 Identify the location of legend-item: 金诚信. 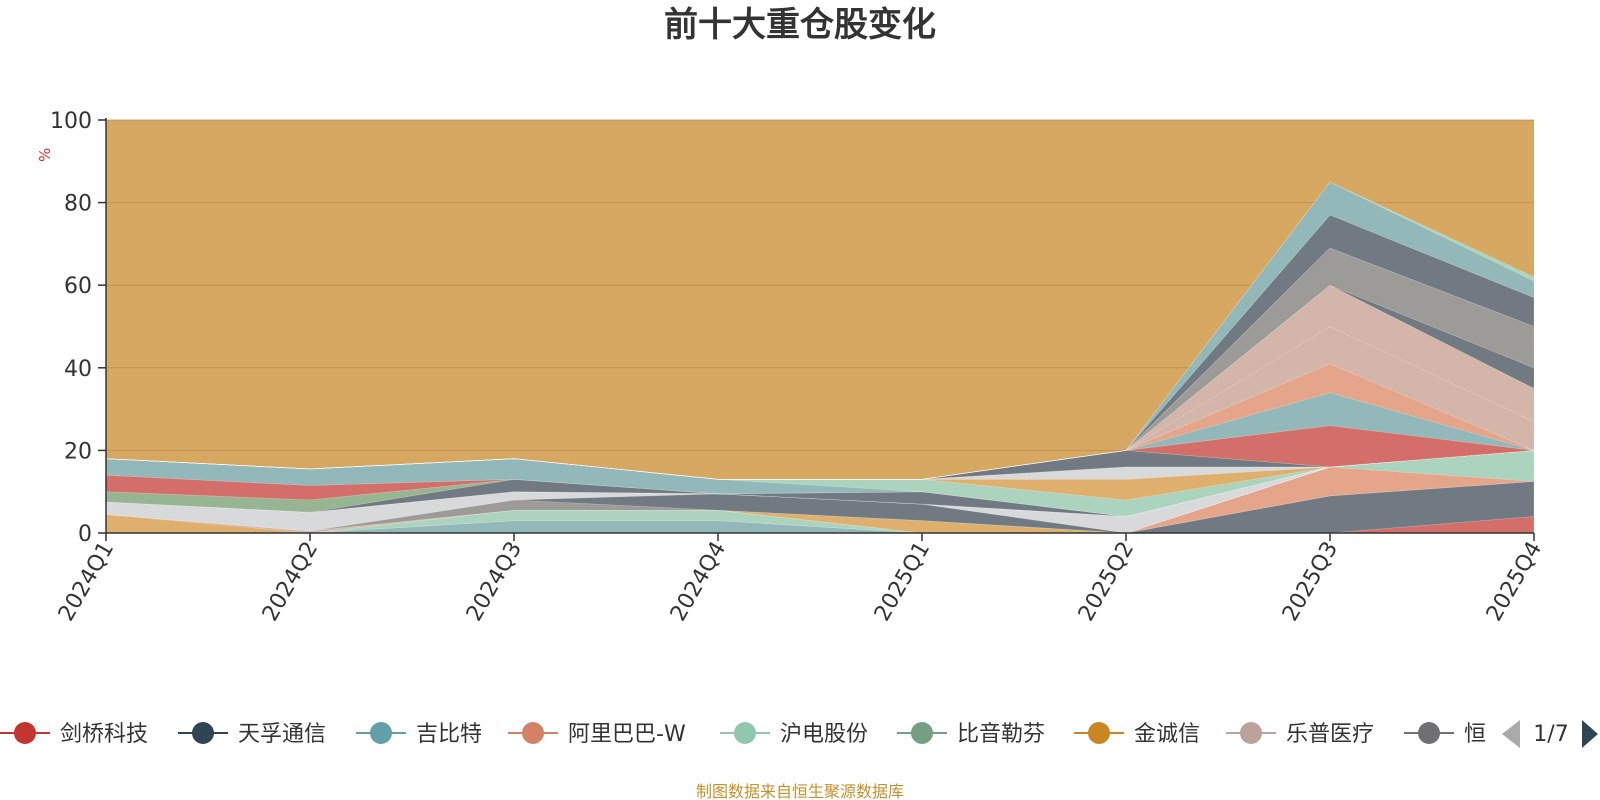
(1137, 734).